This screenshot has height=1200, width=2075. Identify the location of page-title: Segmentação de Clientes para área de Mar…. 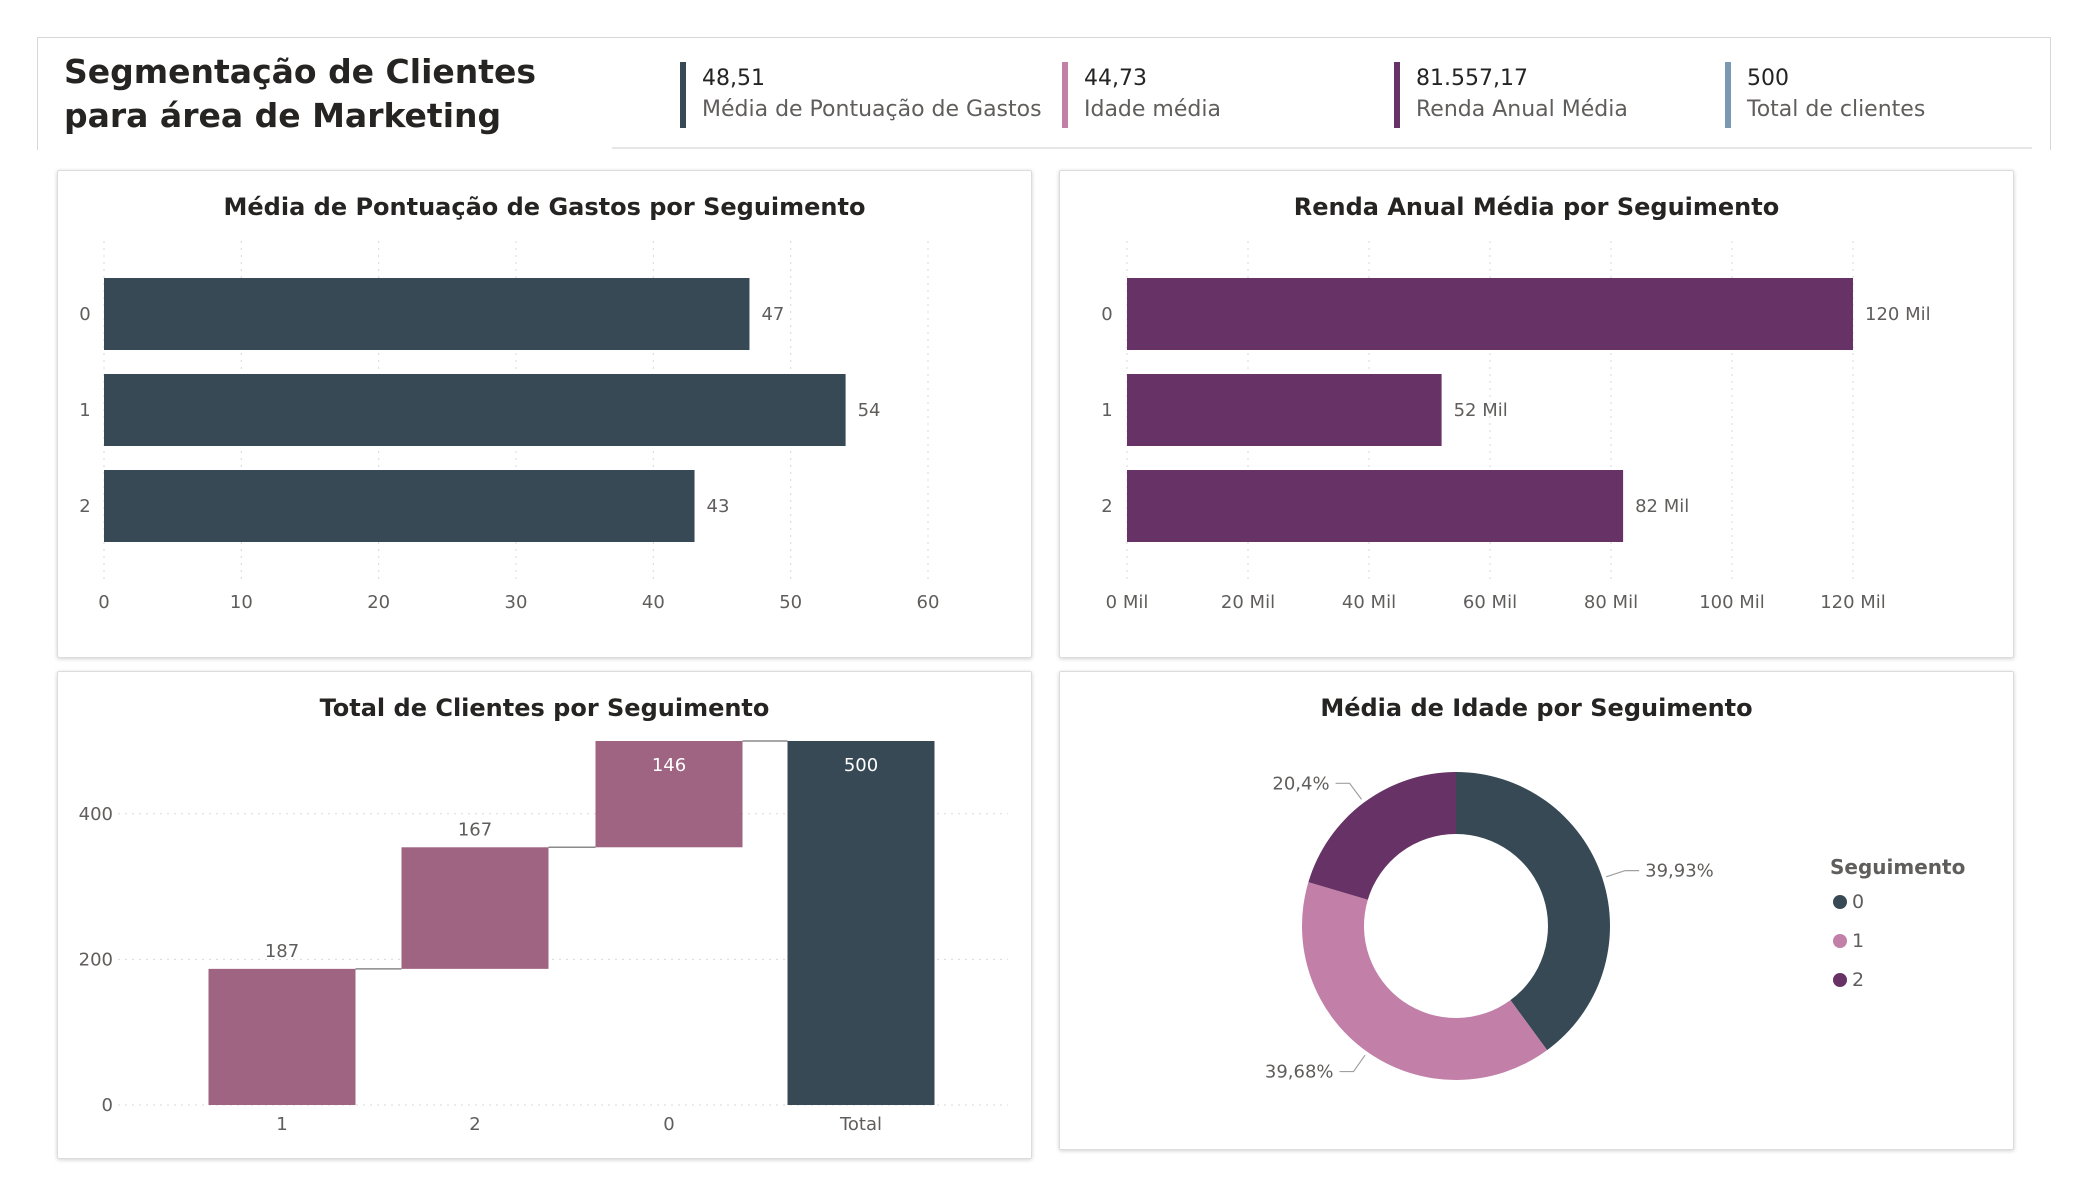
(300, 93).